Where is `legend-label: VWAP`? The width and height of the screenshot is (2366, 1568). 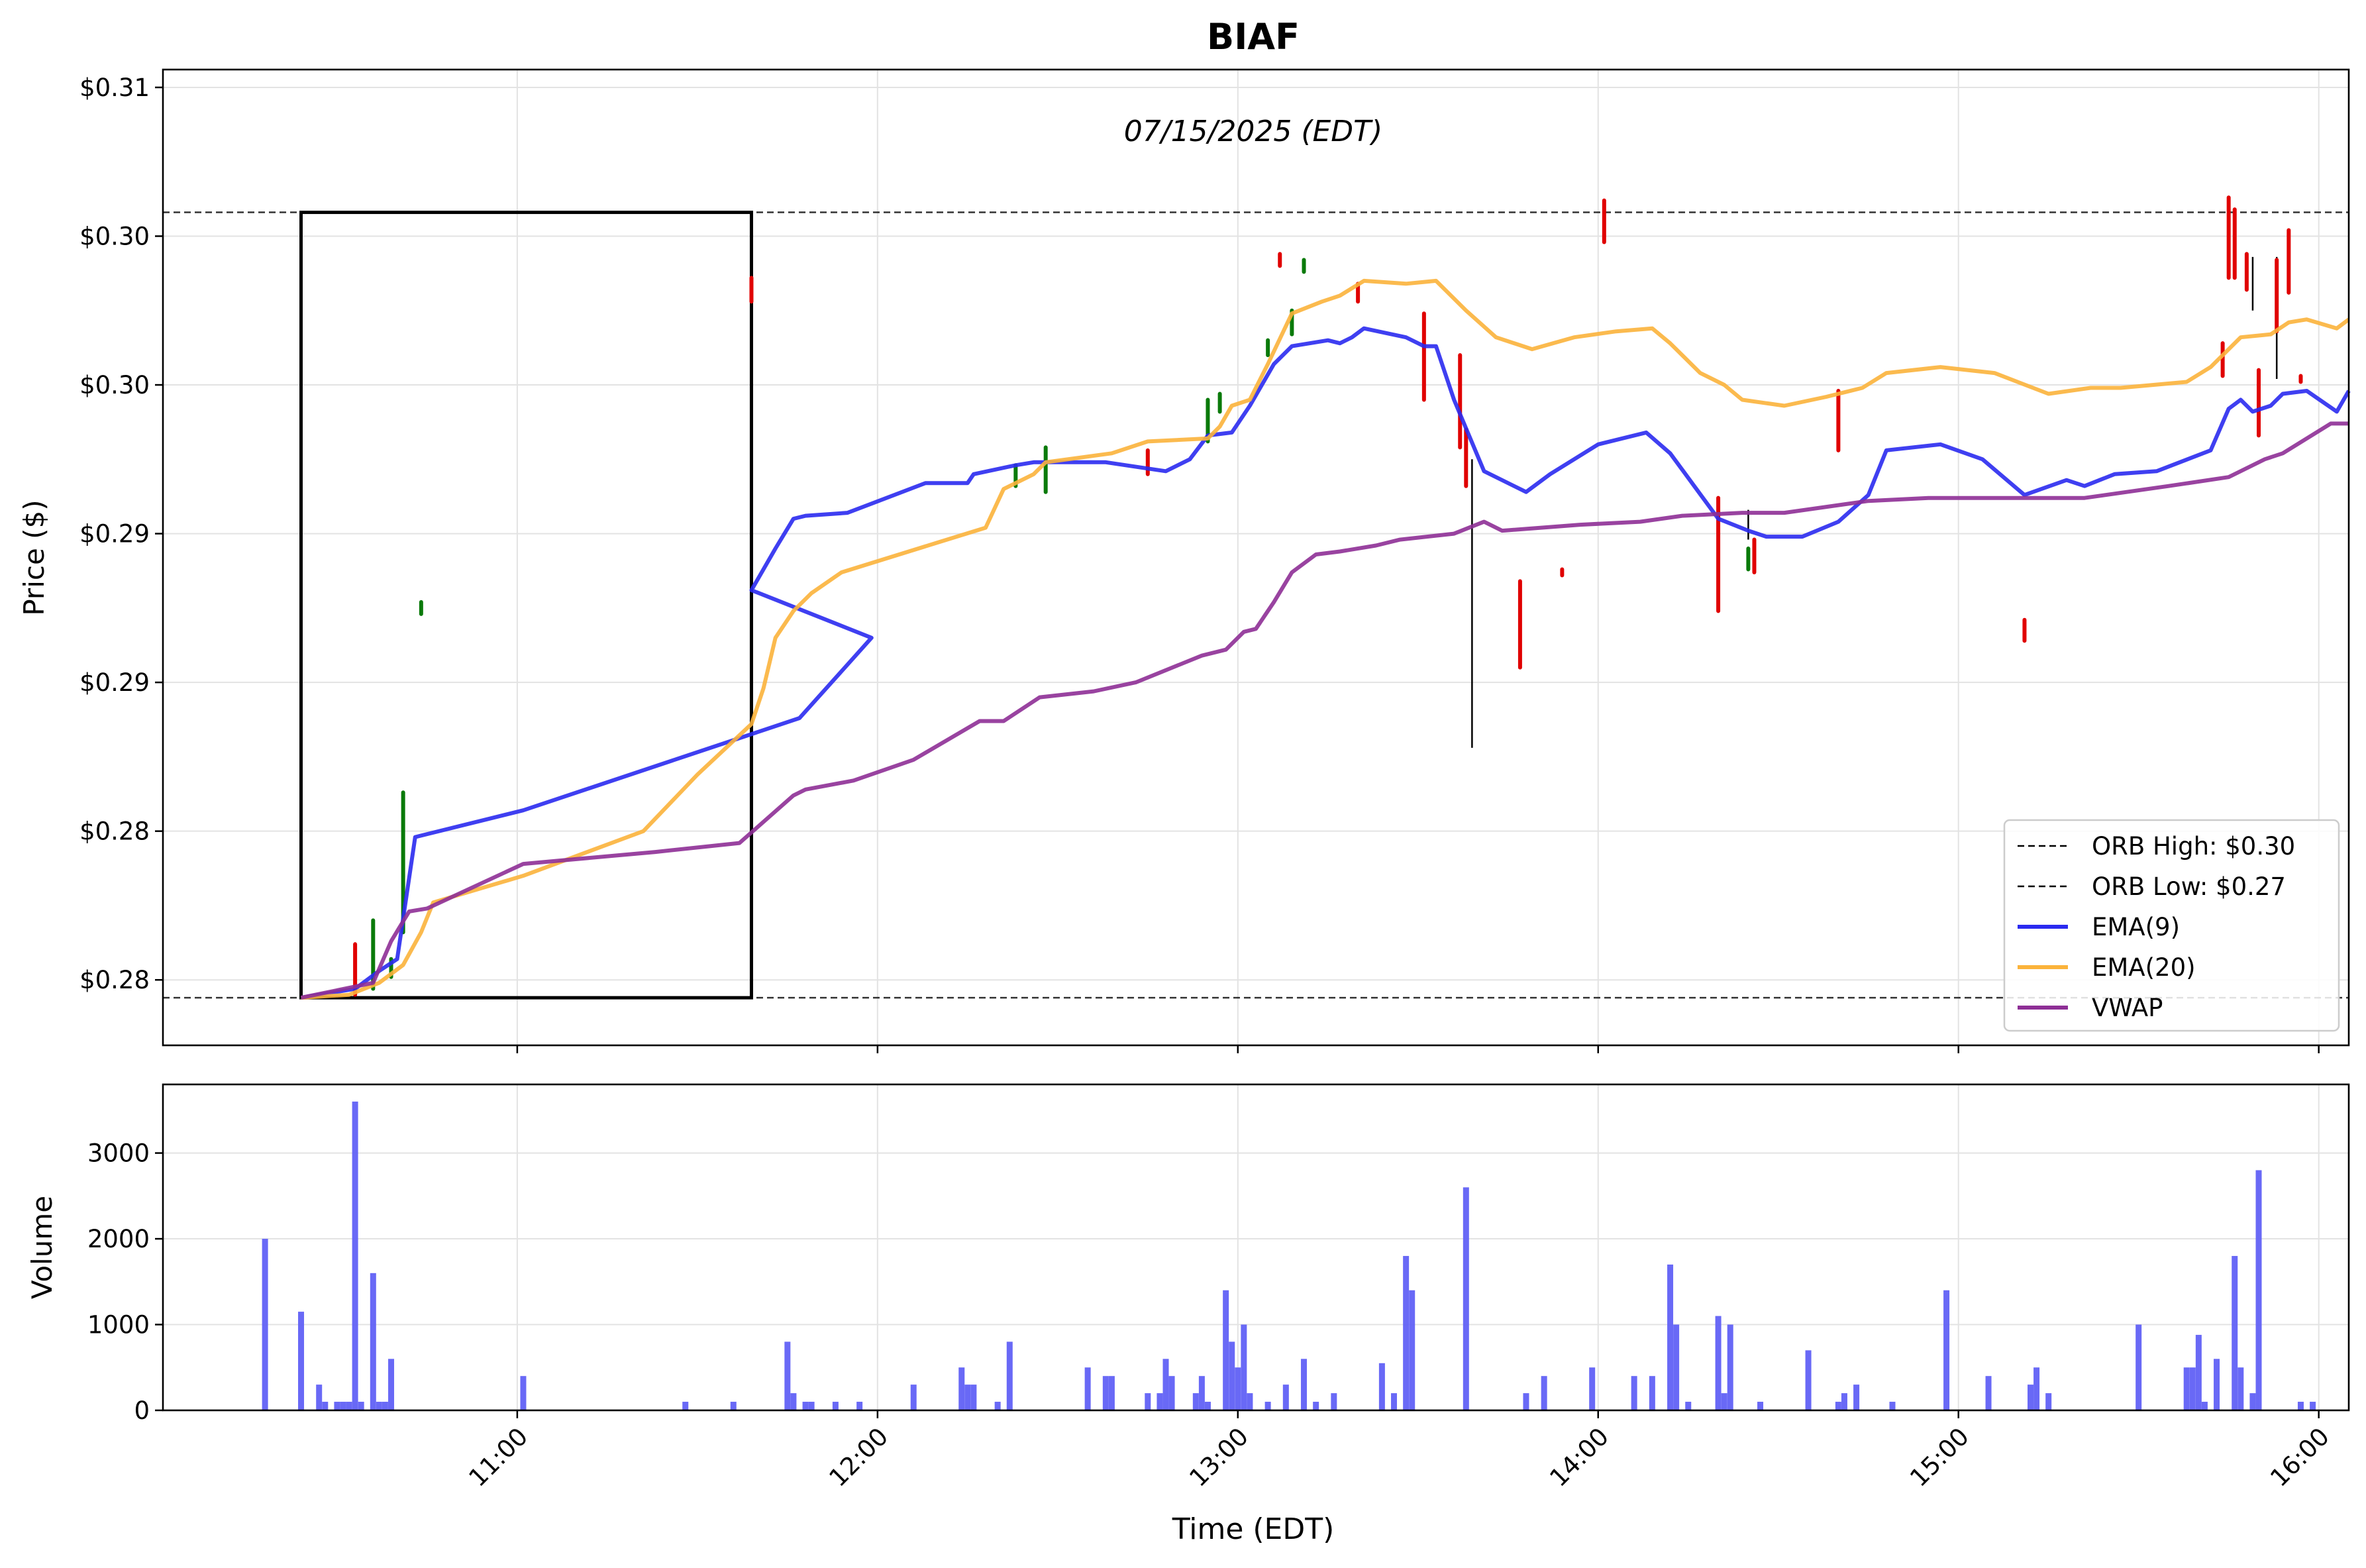
legend-label: VWAP is located at coordinates (2127, 1008).